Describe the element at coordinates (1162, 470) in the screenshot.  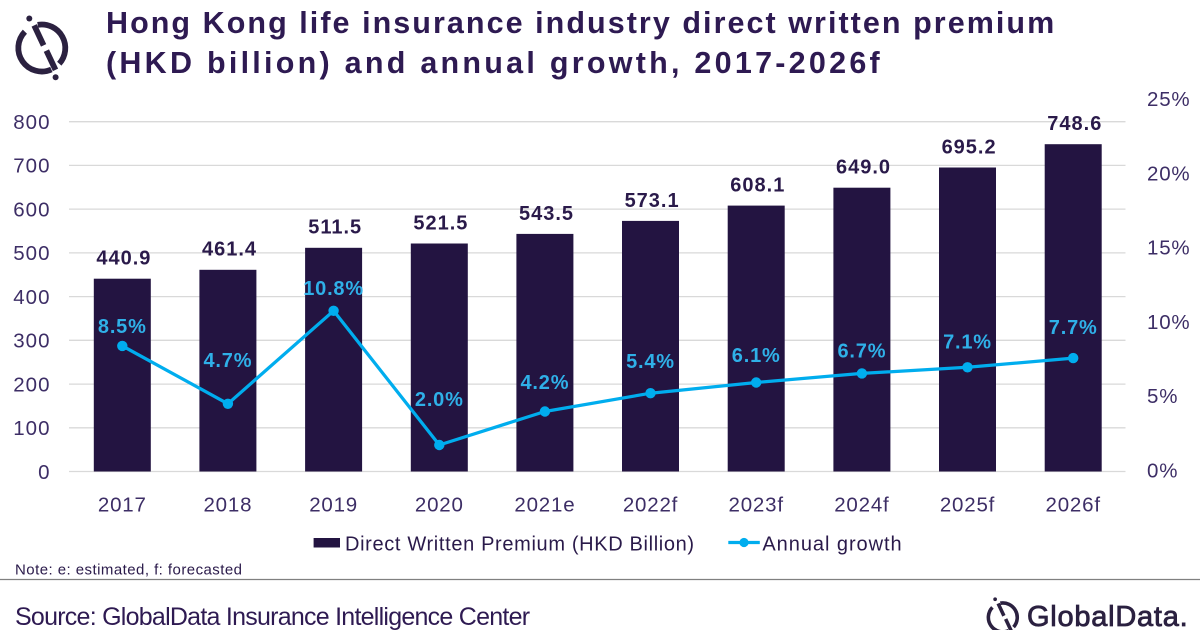
I see `svg-text: 0%` at that location.